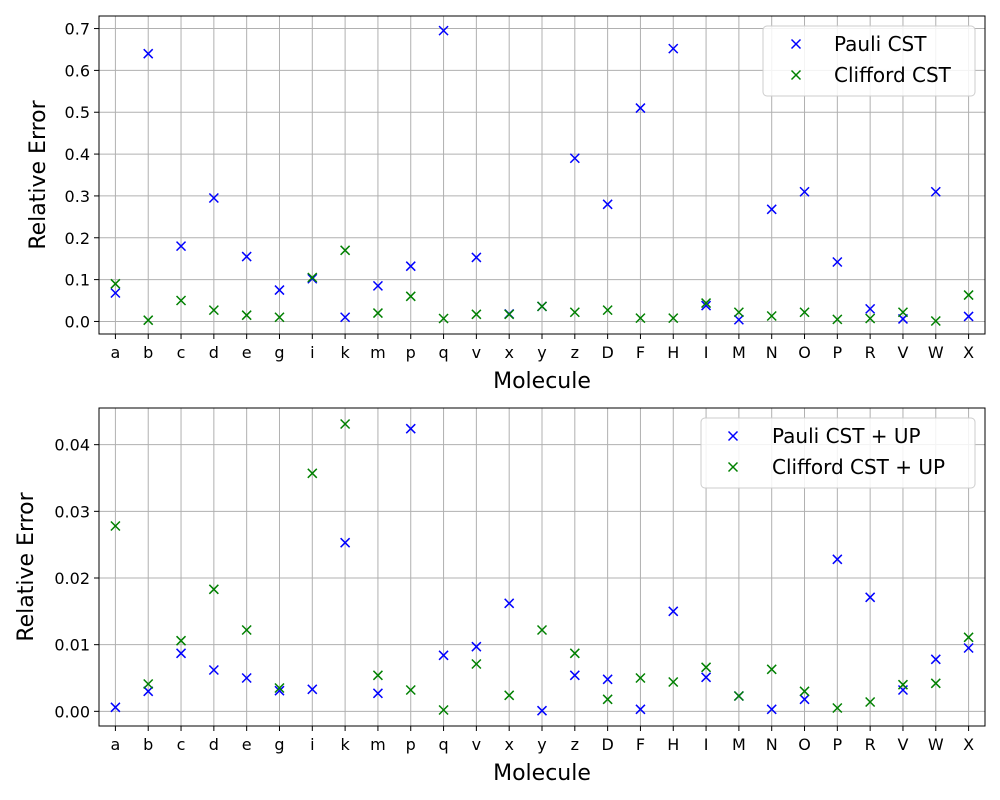 The width and height of the screenshot is (1000, 800). What do you see at coordinates (115, 283) in the screenshot?
I see `top-marker-clifford-a` at bounding box center [115, 283].